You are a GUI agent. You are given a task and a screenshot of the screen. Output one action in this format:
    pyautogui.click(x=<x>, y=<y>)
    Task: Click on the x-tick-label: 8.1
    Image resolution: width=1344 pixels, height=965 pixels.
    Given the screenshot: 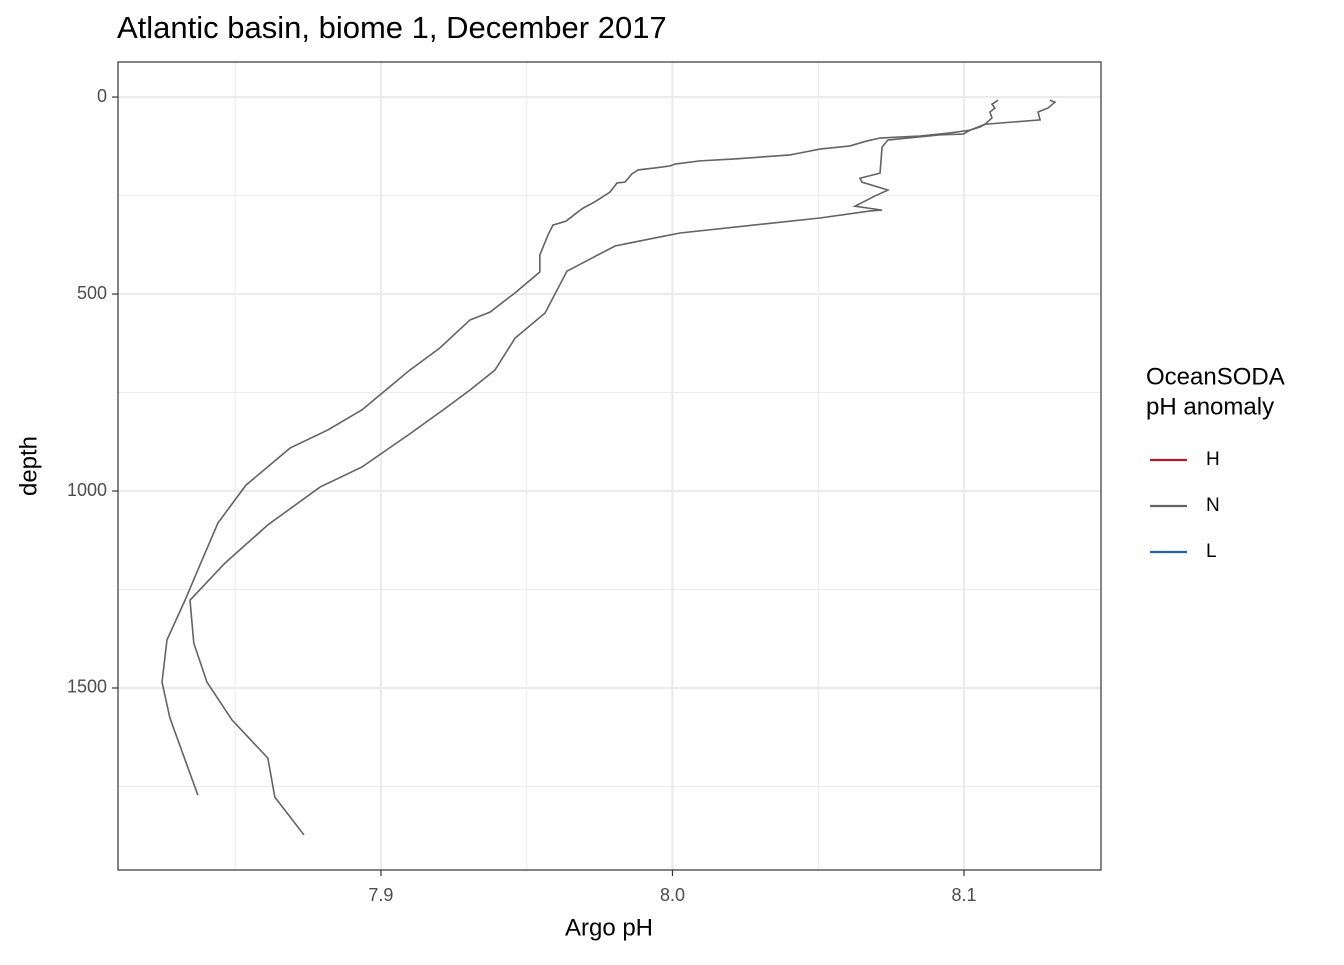 What is the action you would take?
    pyautogui.click(x=963, y=895)
    